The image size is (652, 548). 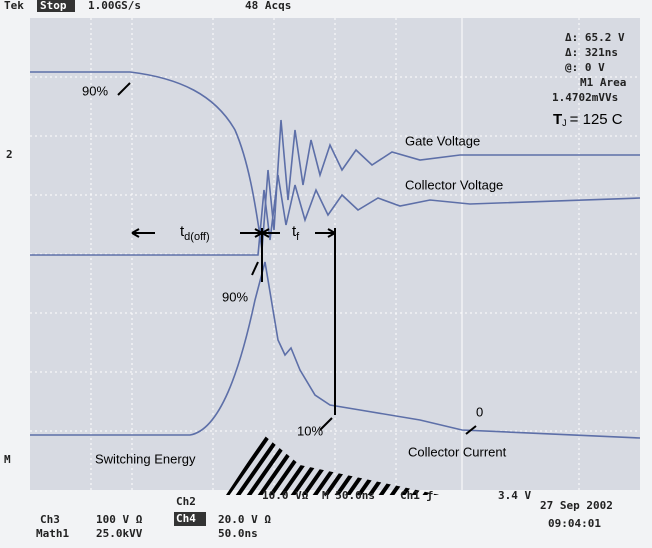 I want to click on label: 10%, so click(x=310, y=430).